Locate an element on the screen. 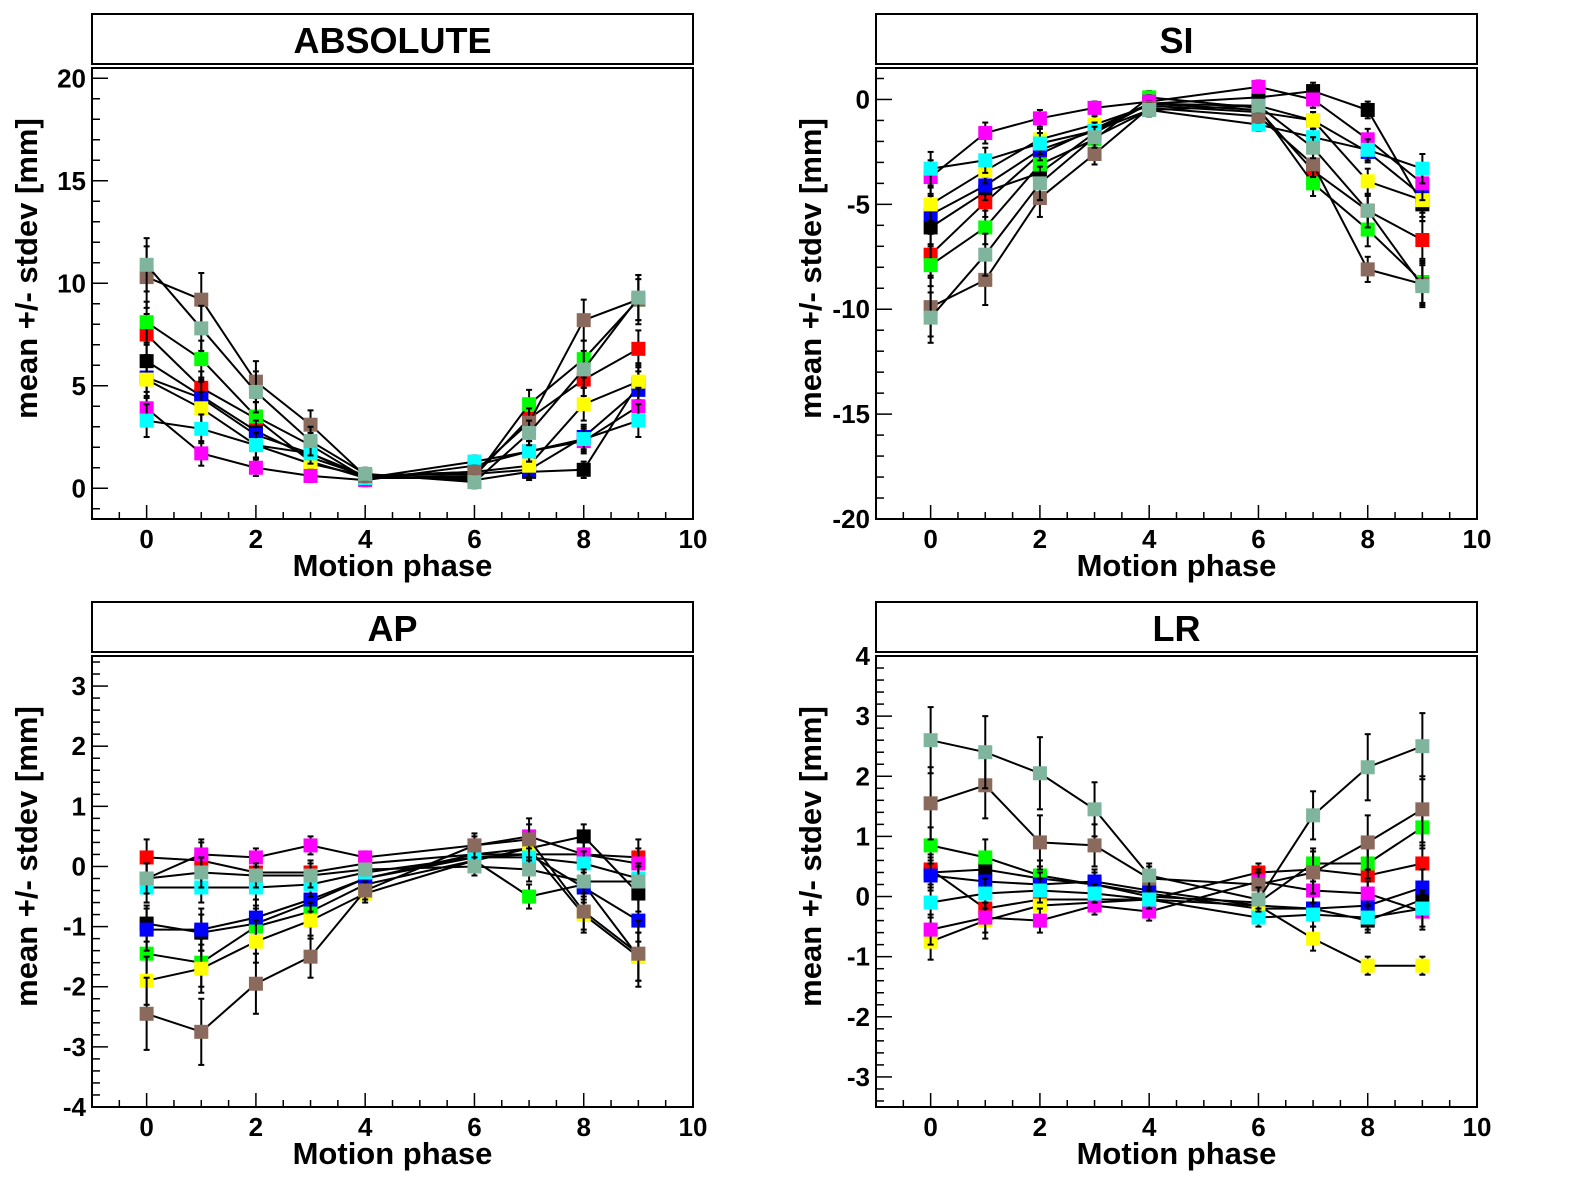 The width and height of the screenshot is (1575, 1181). y-tick-label: 1 is located at coordinates (863, 836).